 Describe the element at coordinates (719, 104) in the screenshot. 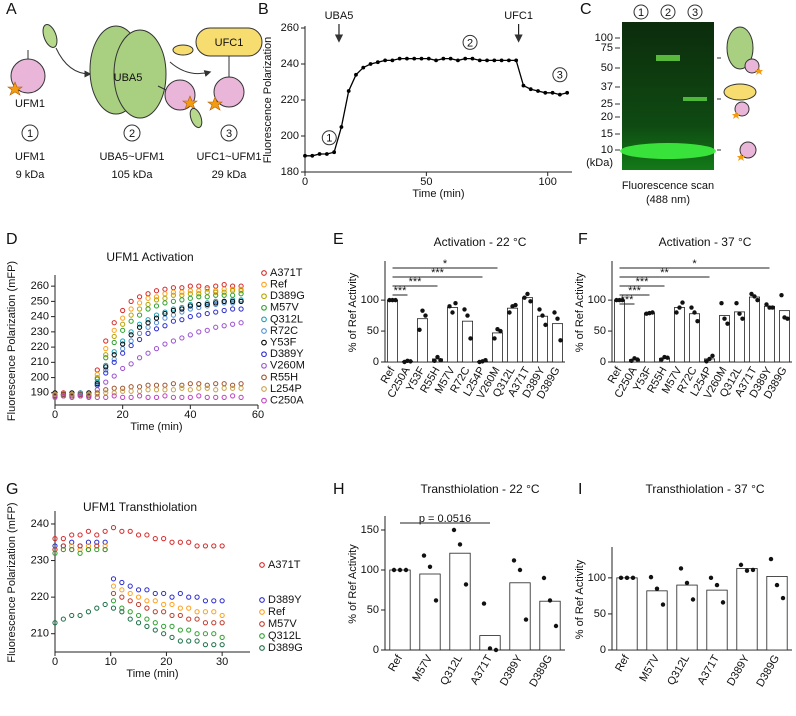

I see `band-ticks` at that location.